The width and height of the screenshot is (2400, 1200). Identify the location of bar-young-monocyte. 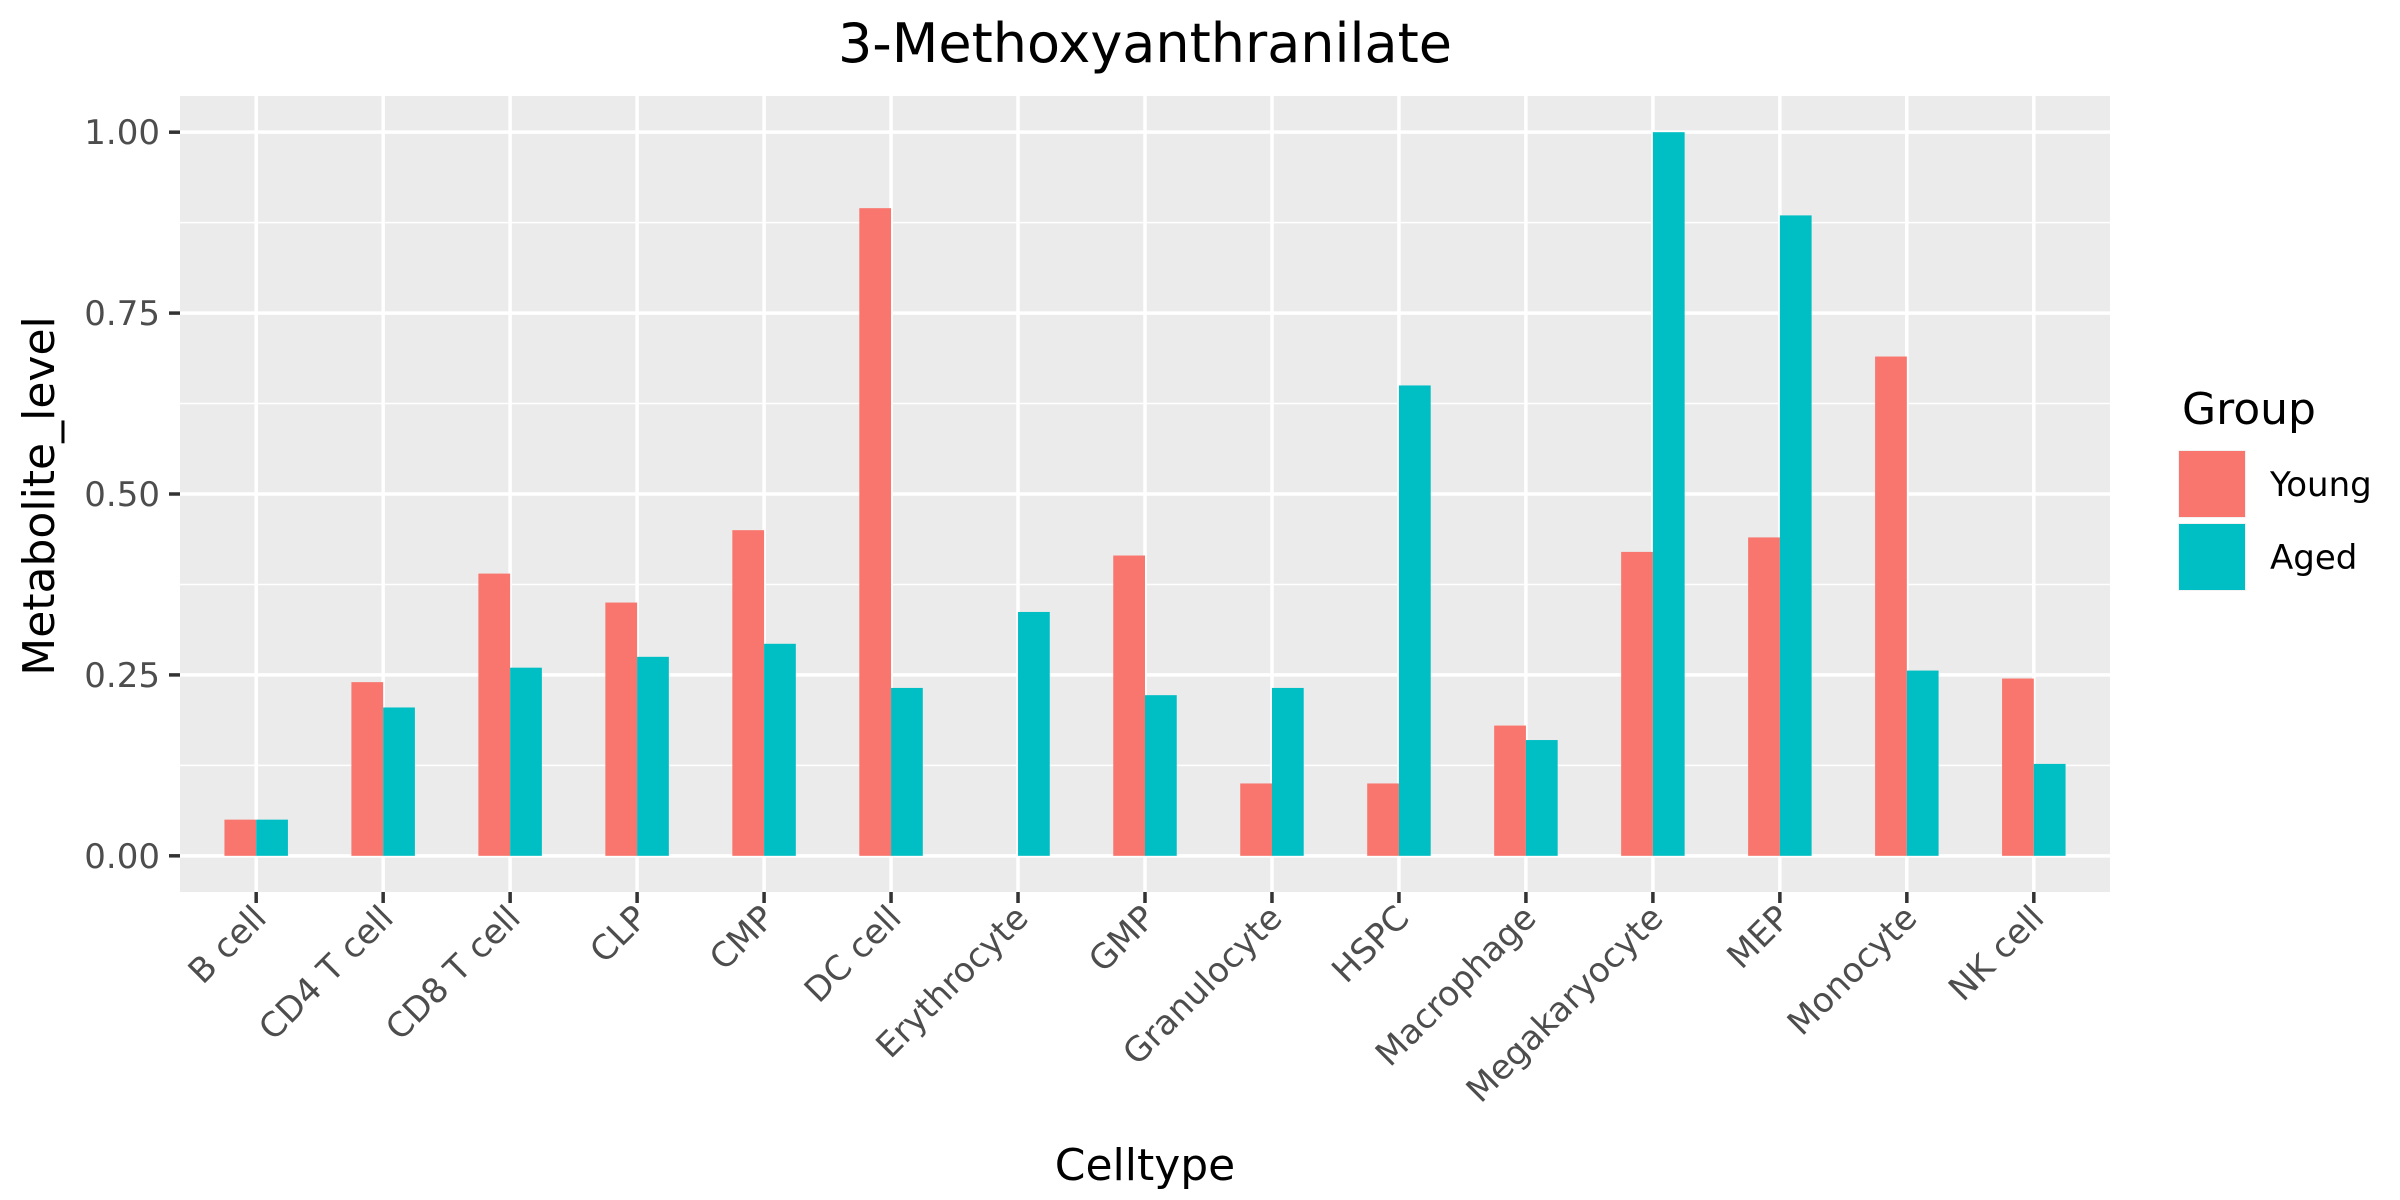
(1891, 606).